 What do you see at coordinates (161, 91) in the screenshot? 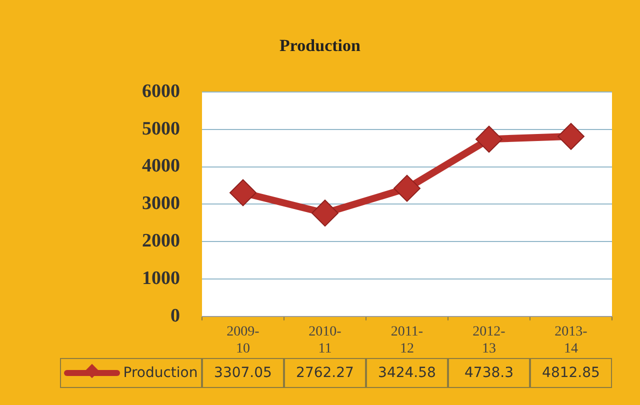
I see `y-tick-label: 6000` at bounding box center [161, 91].